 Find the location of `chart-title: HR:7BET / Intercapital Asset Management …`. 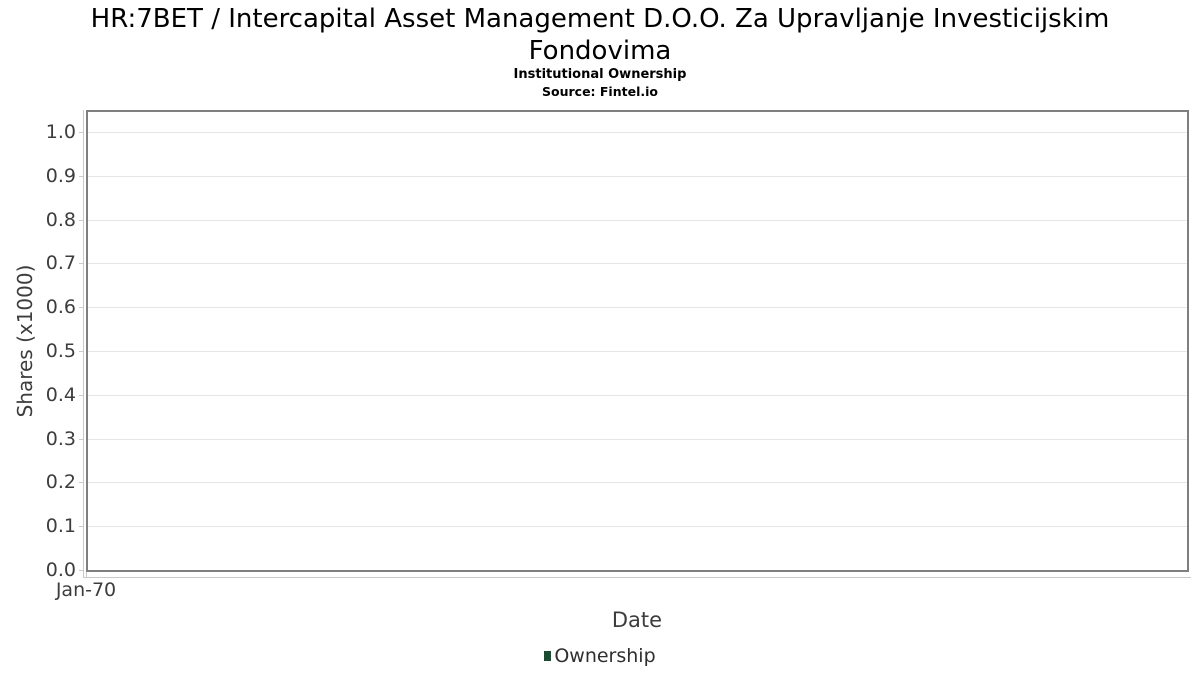

chart-title: HR:7BET / Intercapital Asset Management … is located at coordinates (600, 35).